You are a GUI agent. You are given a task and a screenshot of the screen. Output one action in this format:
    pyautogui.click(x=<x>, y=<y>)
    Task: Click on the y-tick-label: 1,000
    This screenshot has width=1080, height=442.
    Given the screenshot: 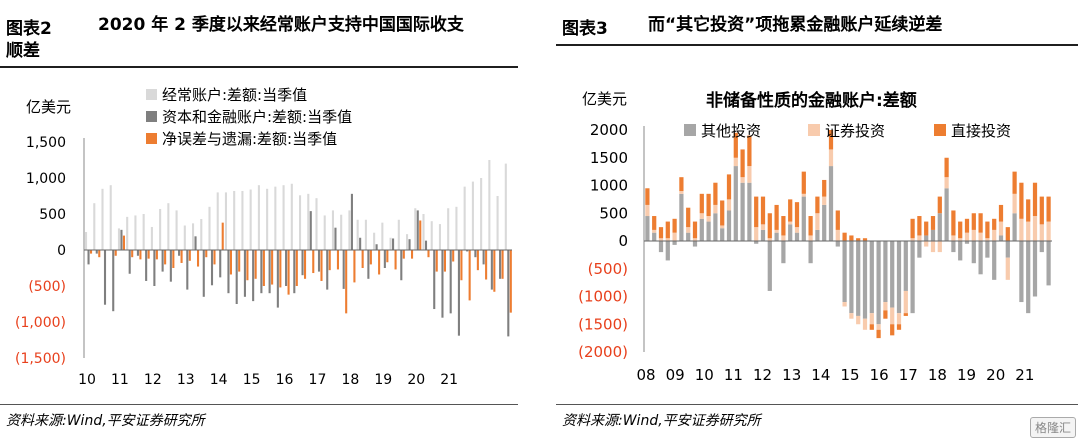 What is the action you would take?
    pyautogui.click(x=46, y=179)
    